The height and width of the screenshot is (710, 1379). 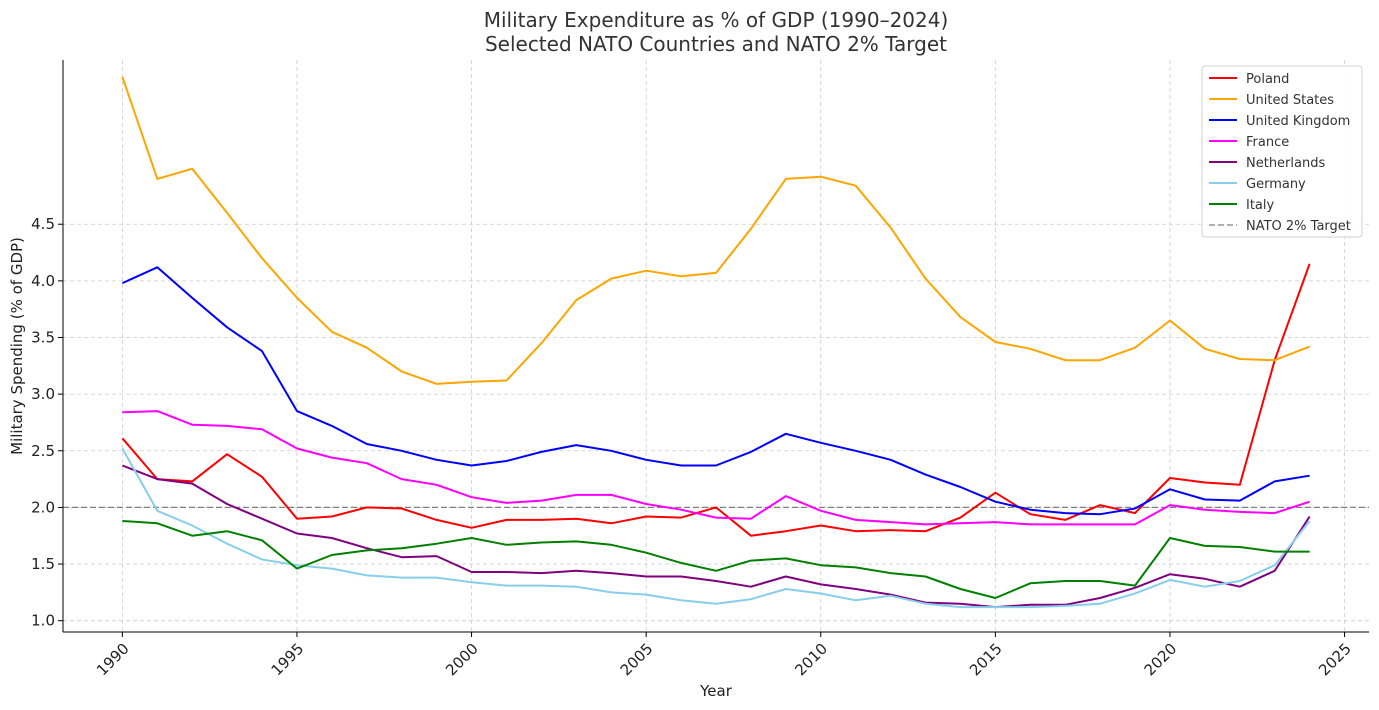 What do you see at coordinates (1260, 205) in the screenshot?
I see `legend-label-italy: Italy` at bounding box center [1260, 205].